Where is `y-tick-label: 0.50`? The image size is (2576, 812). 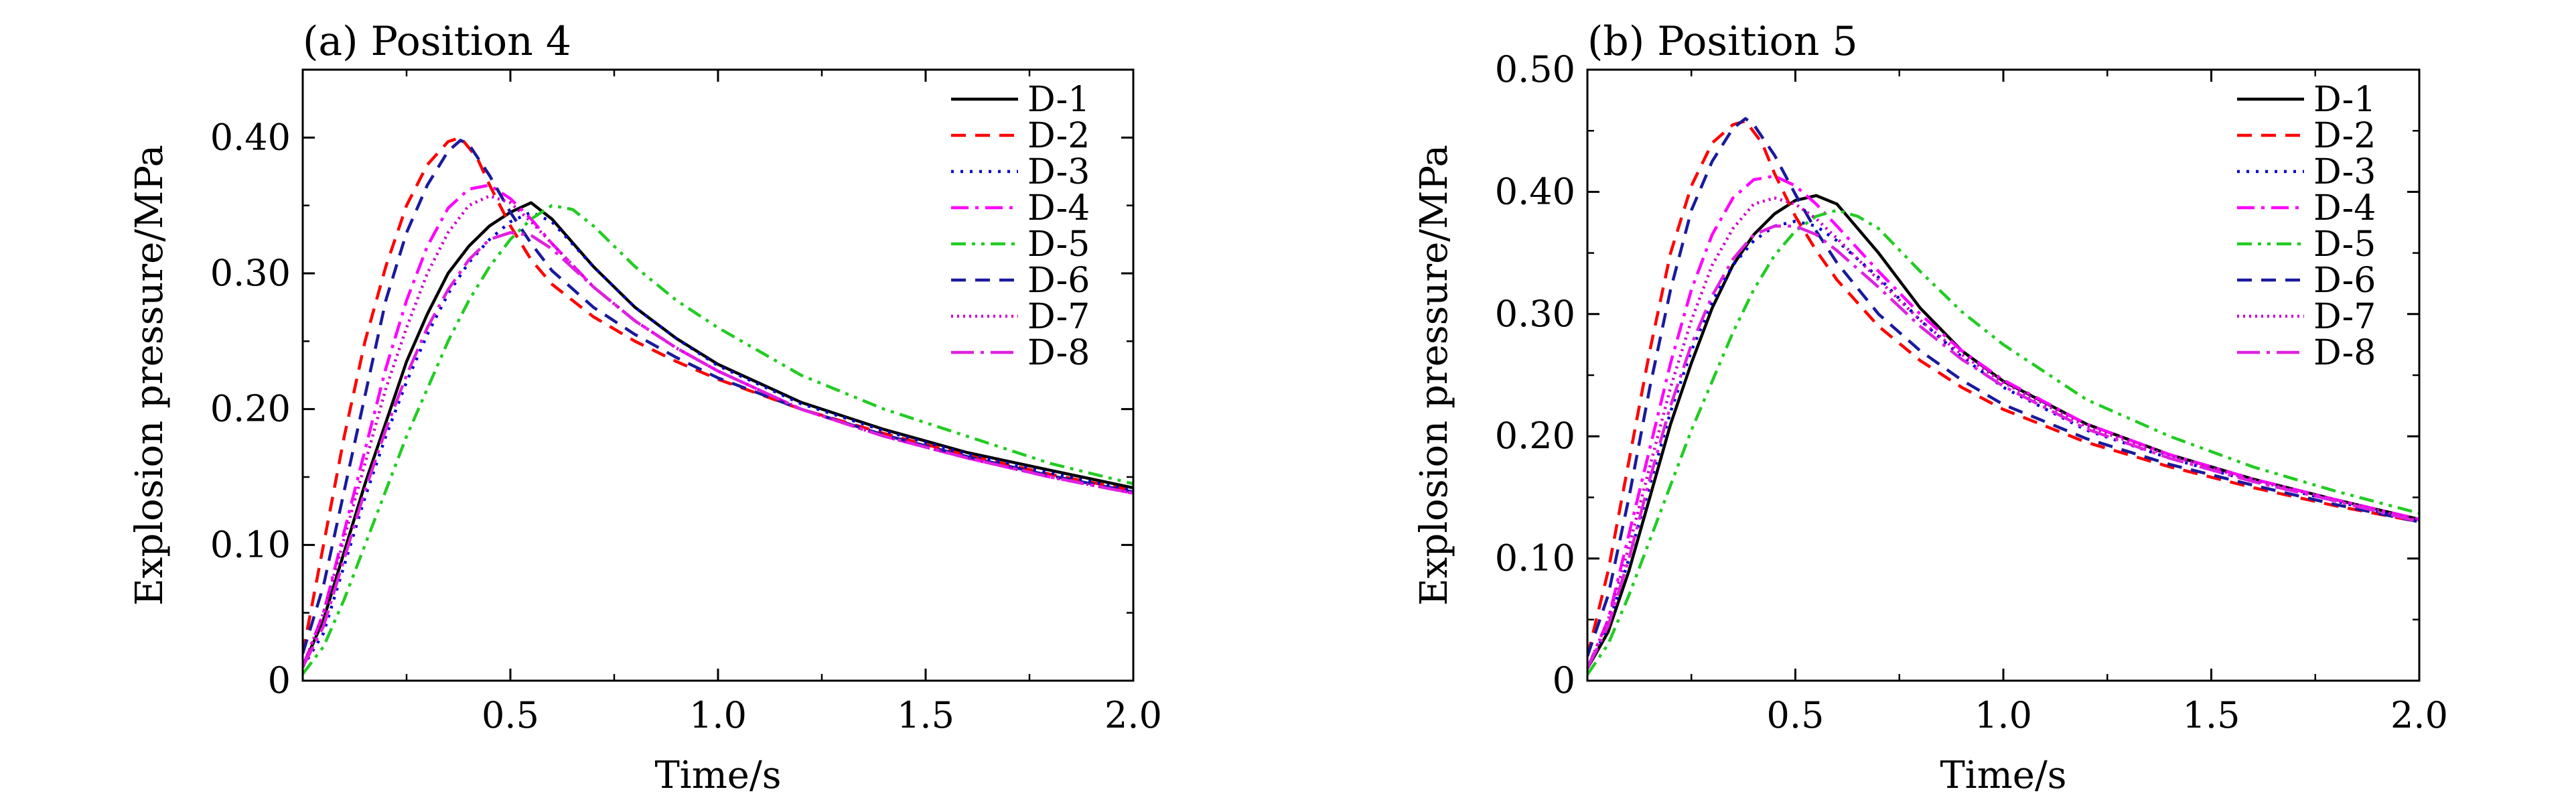 y-tick-label: 0.50 is located at coordinates (1535, 69).